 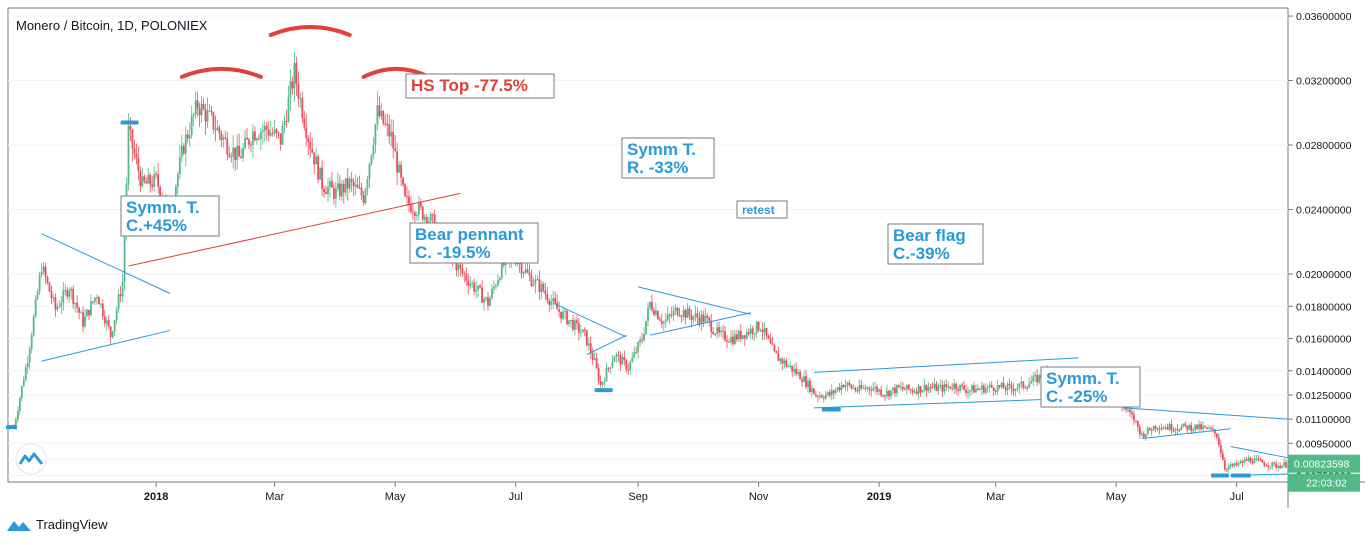 What do you see at coordinates (31, 459) in the screenshot?
I see `zoom-icon` at bounding box center [31, 459].